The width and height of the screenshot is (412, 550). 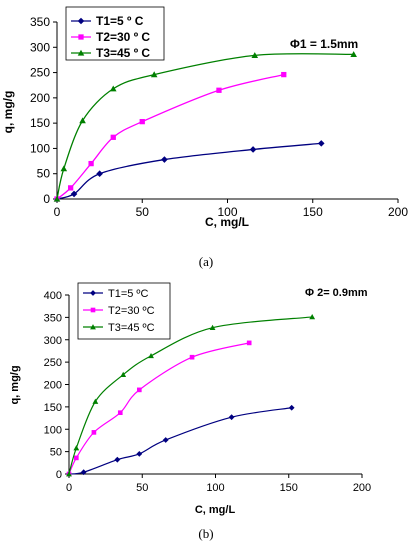 What do you see at coordinates (131, 311) in the screenshot?
I see `legend-entry: T2=30 ºC` at bounding box center [131, 311].